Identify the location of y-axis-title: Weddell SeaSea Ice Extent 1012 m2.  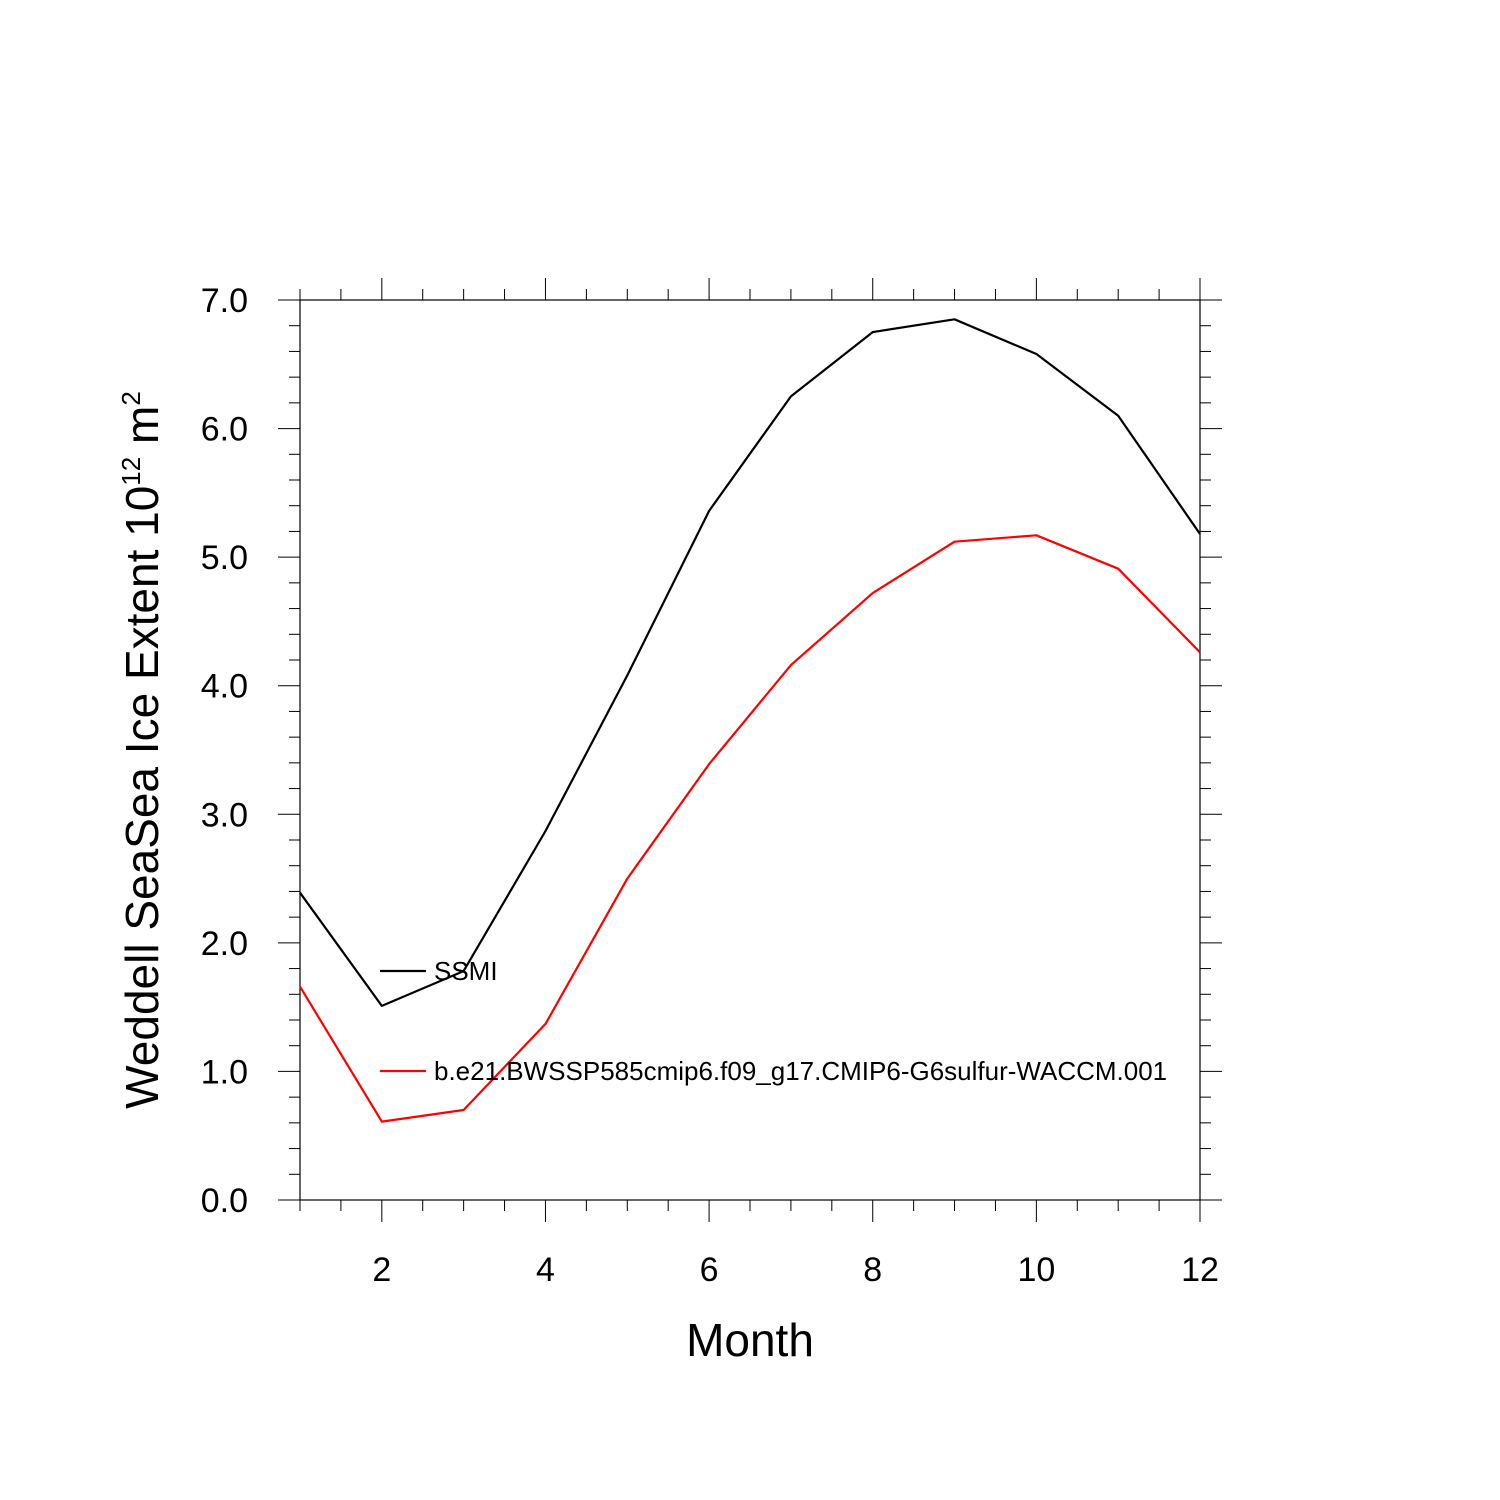
(142, 750).